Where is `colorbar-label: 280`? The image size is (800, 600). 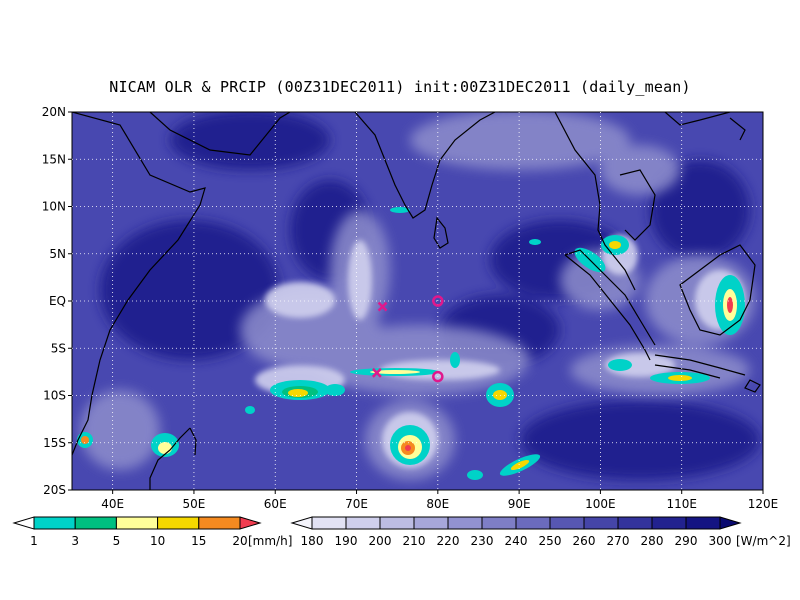 colorbar-label: 280 is located at coordinates (652, 541).